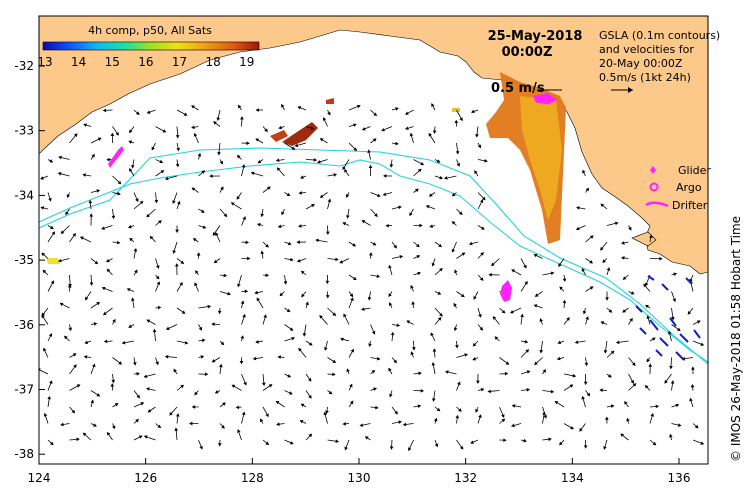 This screenshot has height=496, width=749. I want to click on credit-text: © IMOS 26-May-2018 01:58 Hobart Time, so click(736, 339).